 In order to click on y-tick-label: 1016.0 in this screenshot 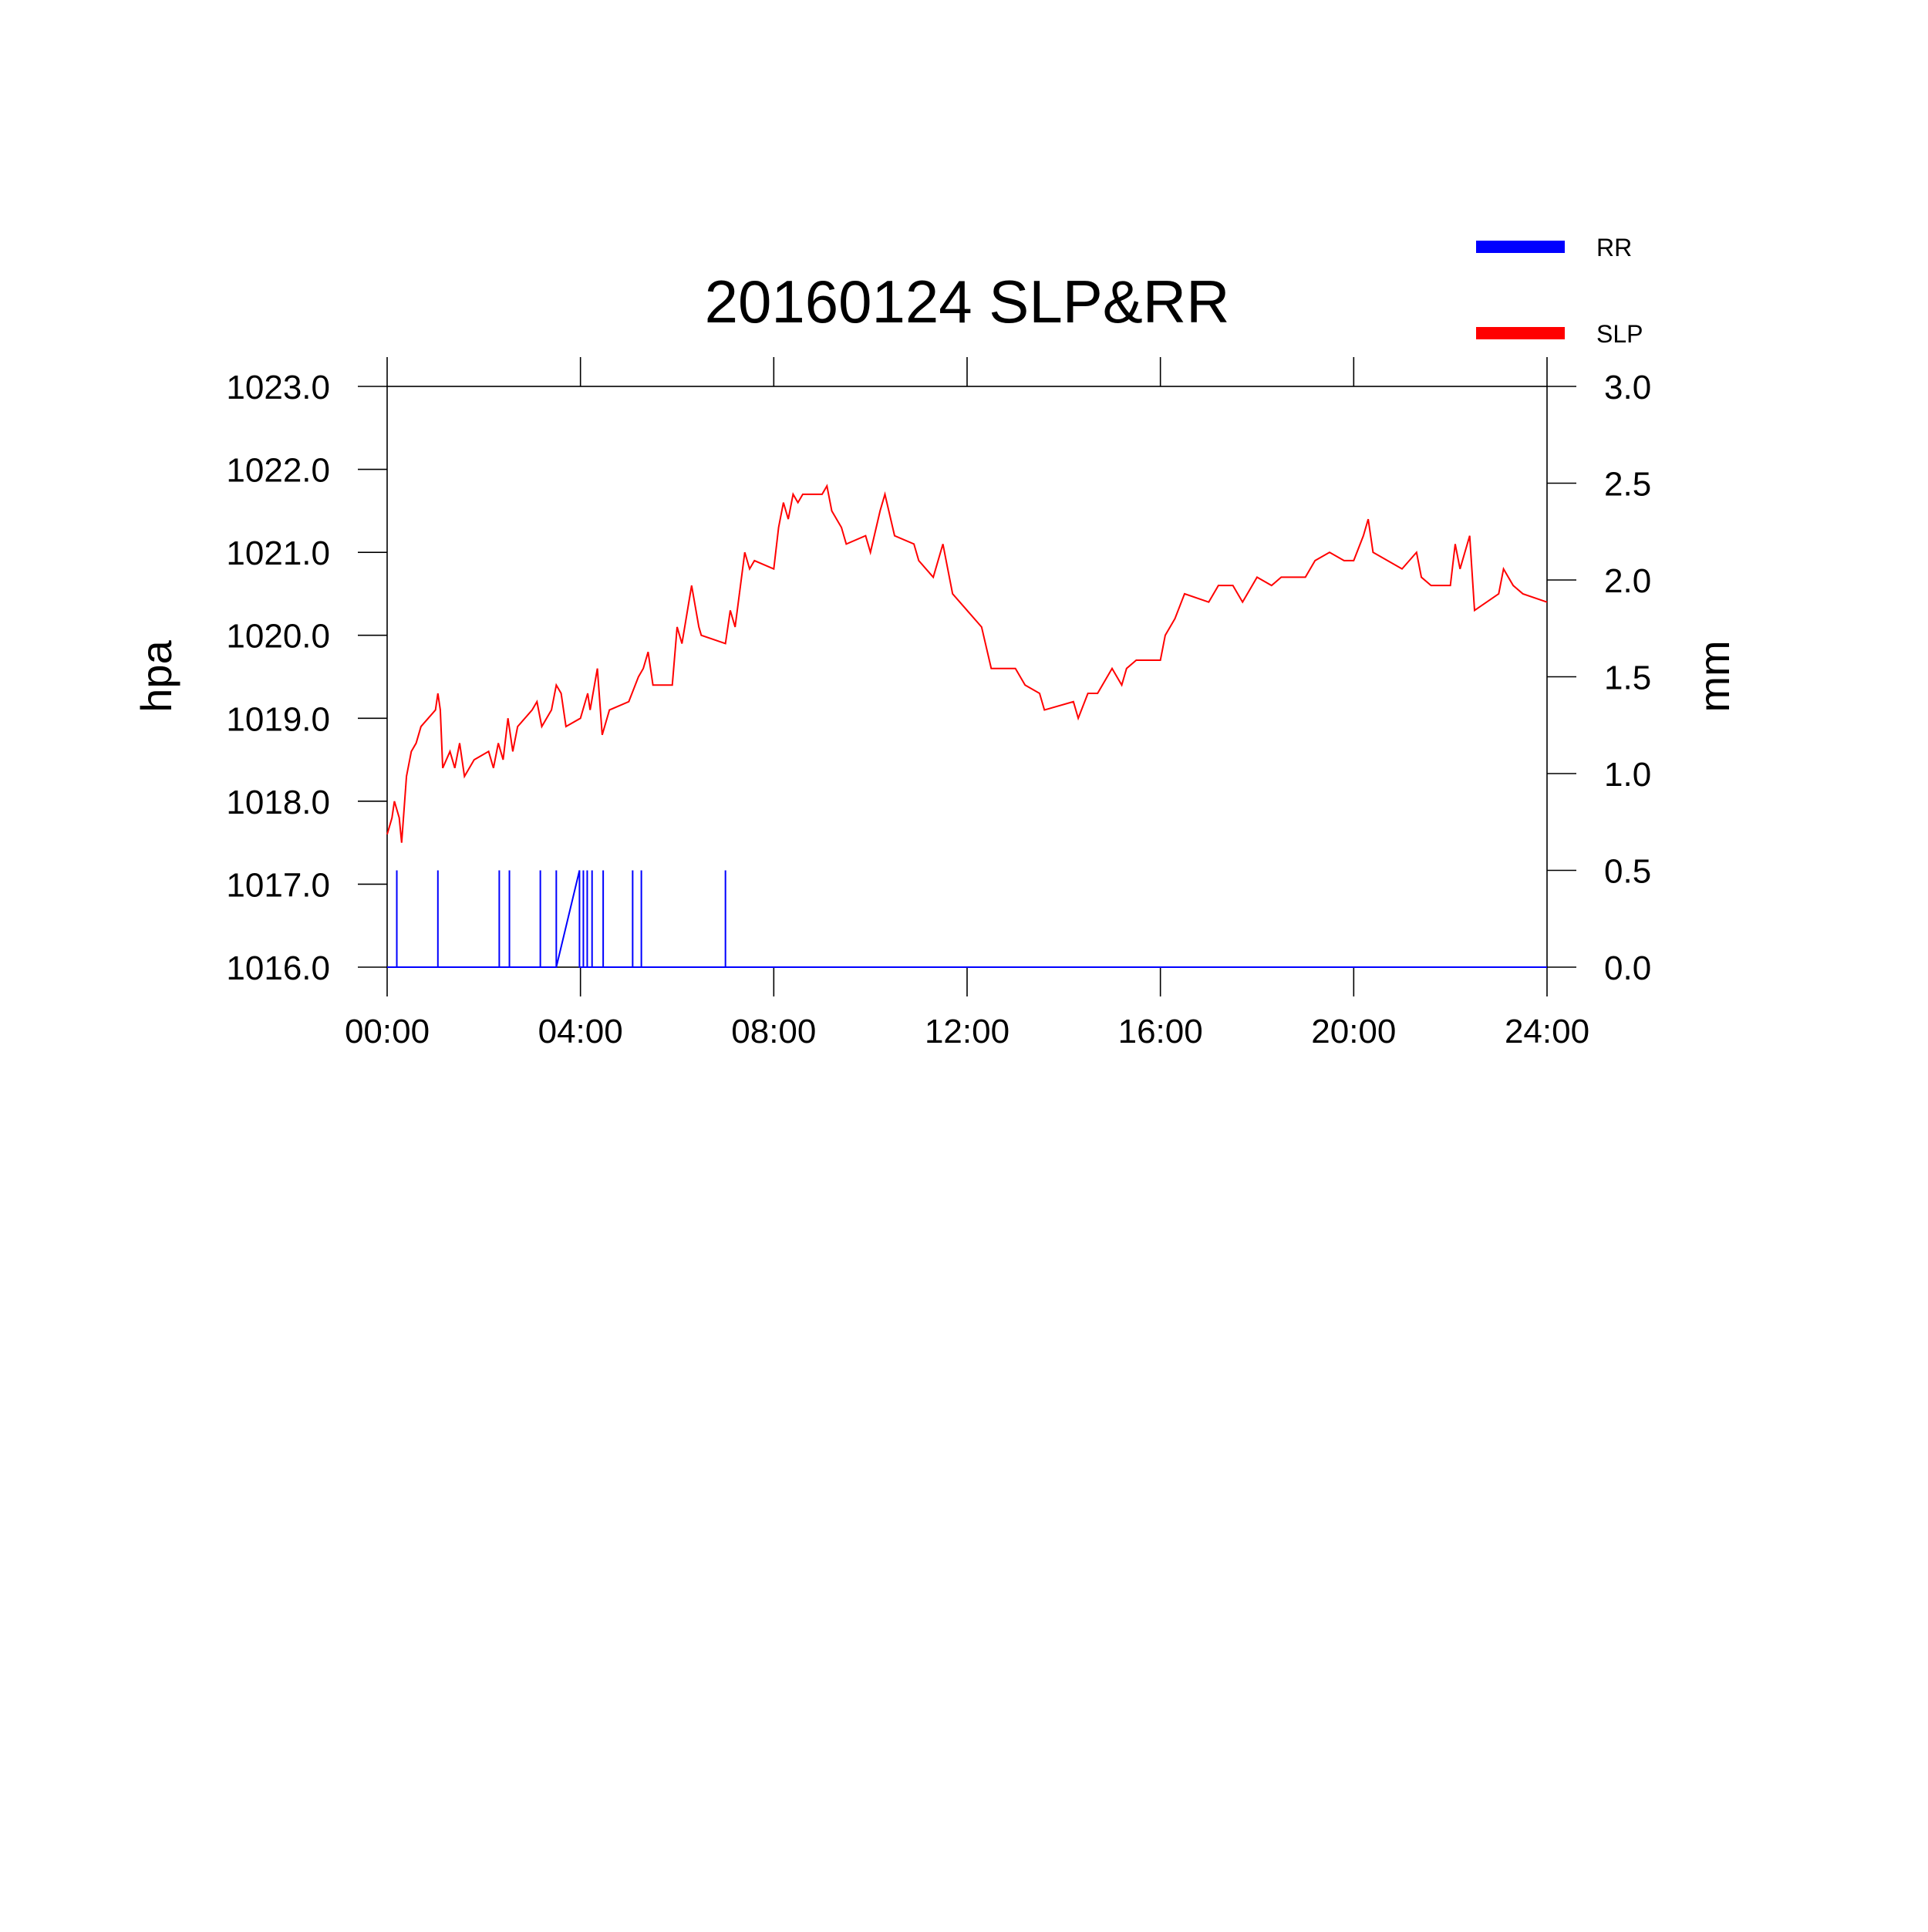, I will do `click(278, 968)`.